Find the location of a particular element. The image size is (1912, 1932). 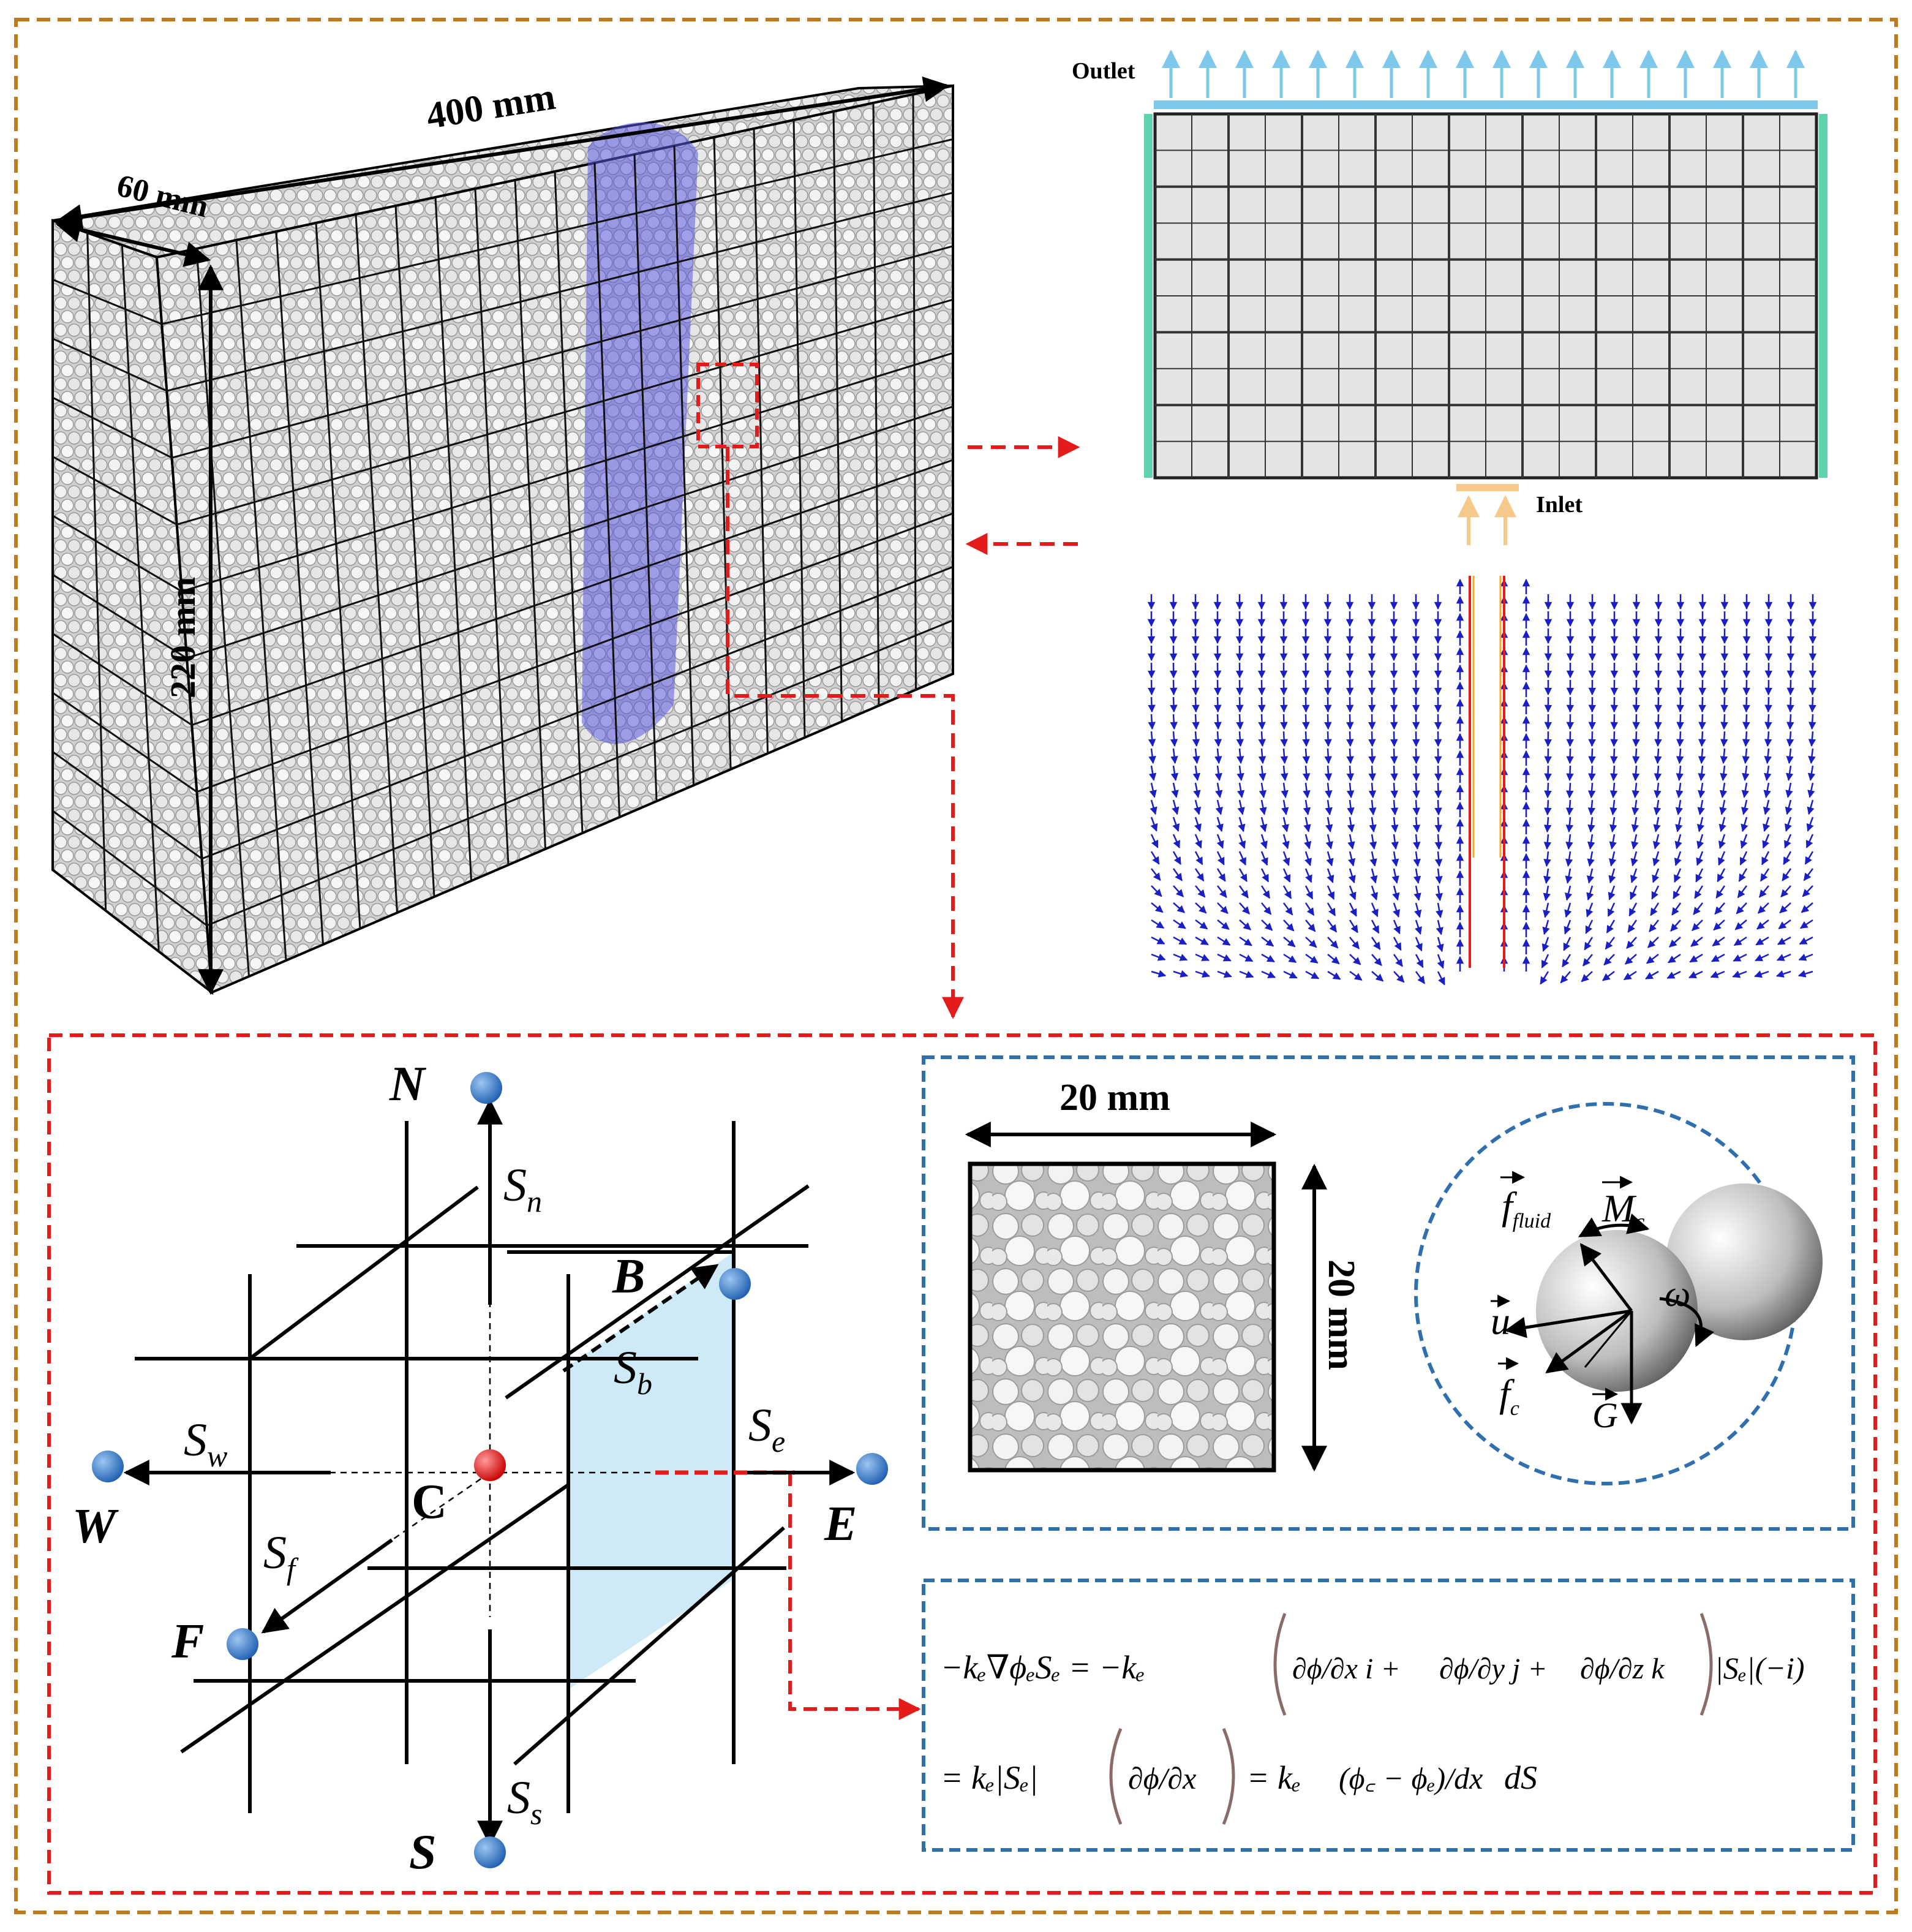

inlet-label: Inlet is located at coordinates (1559, 505).